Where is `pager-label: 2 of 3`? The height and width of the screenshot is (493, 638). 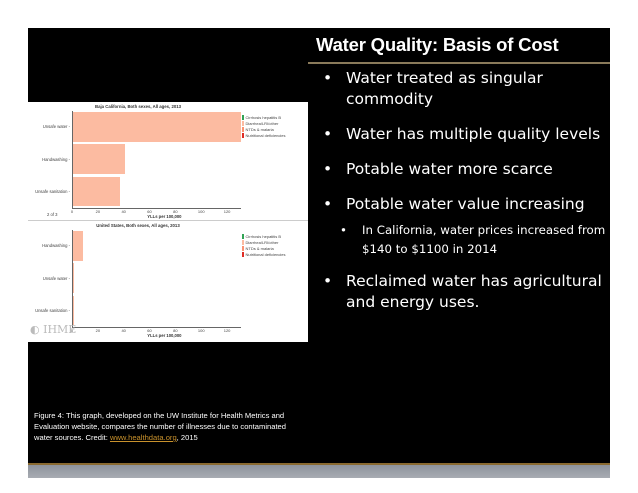 pager-label: 2 of 3 is located at coordinates (52, 214).